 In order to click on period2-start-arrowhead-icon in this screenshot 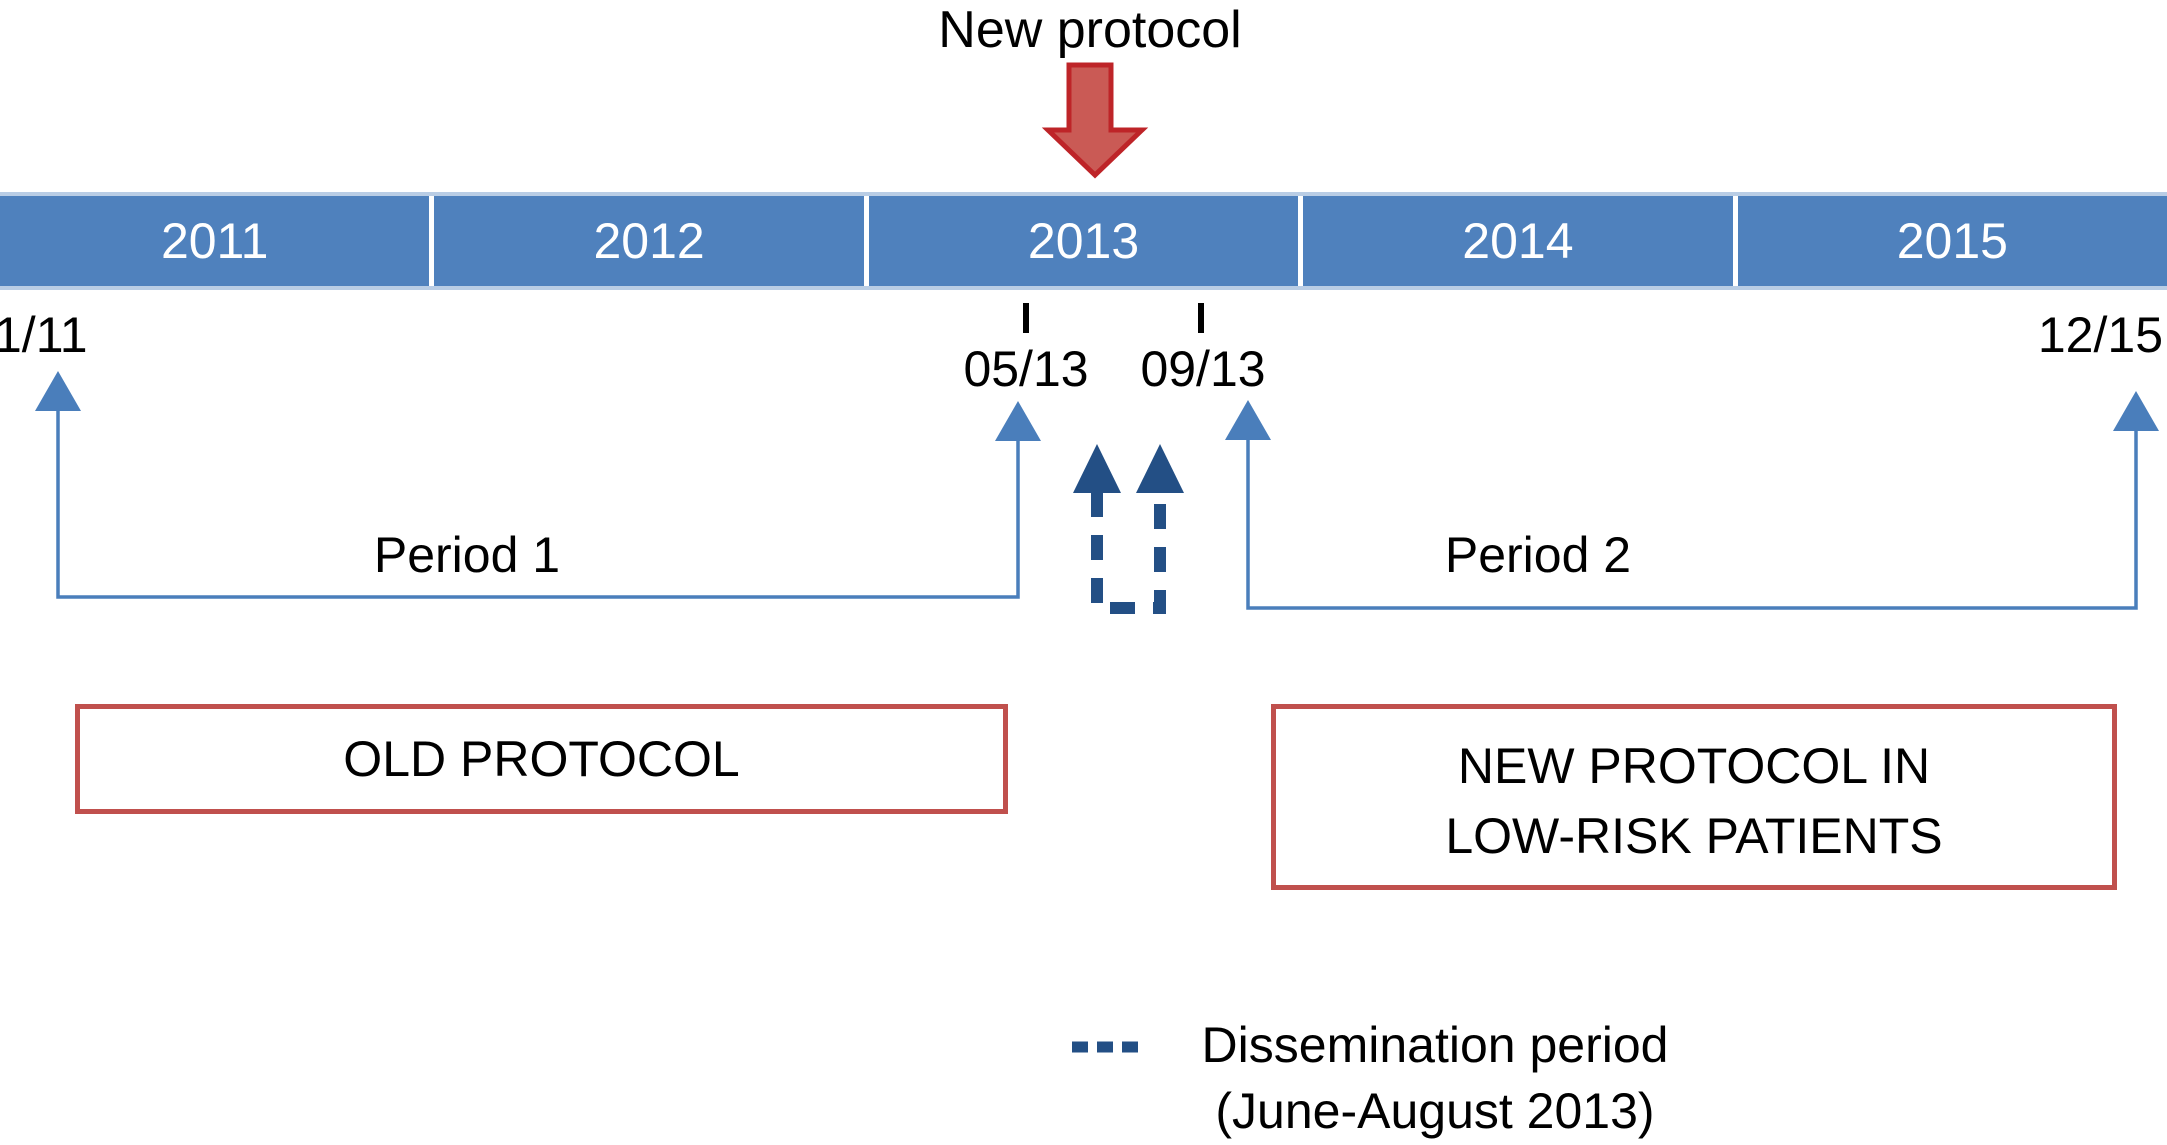, I will do `click(1248, 420)`.